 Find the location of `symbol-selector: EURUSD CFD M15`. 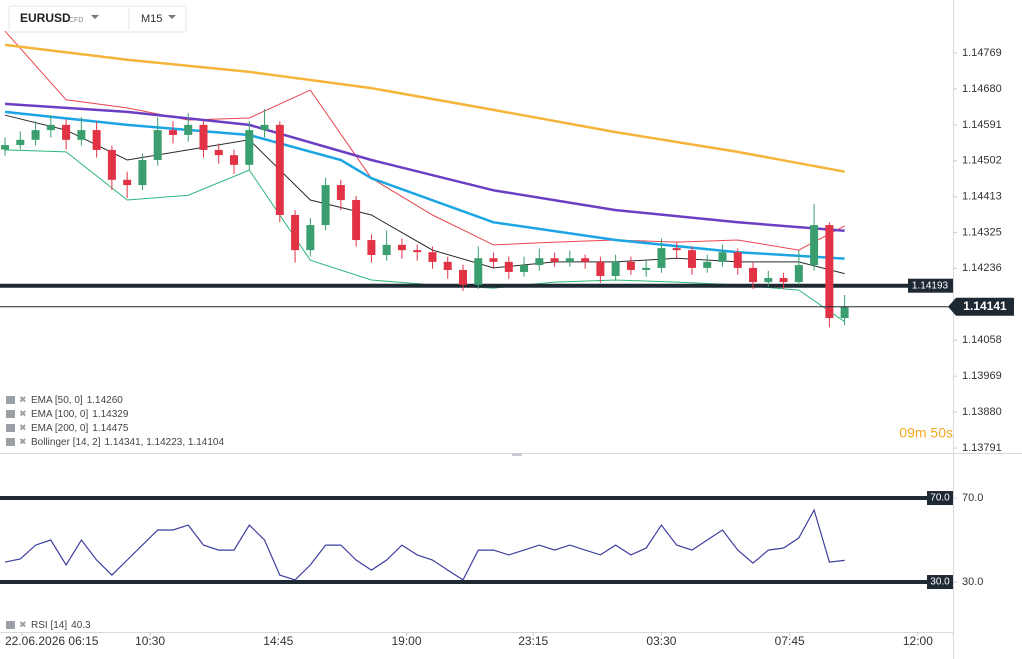

symbol-selector: EURUSD CFD M15 is located at coordinates (97, 19).